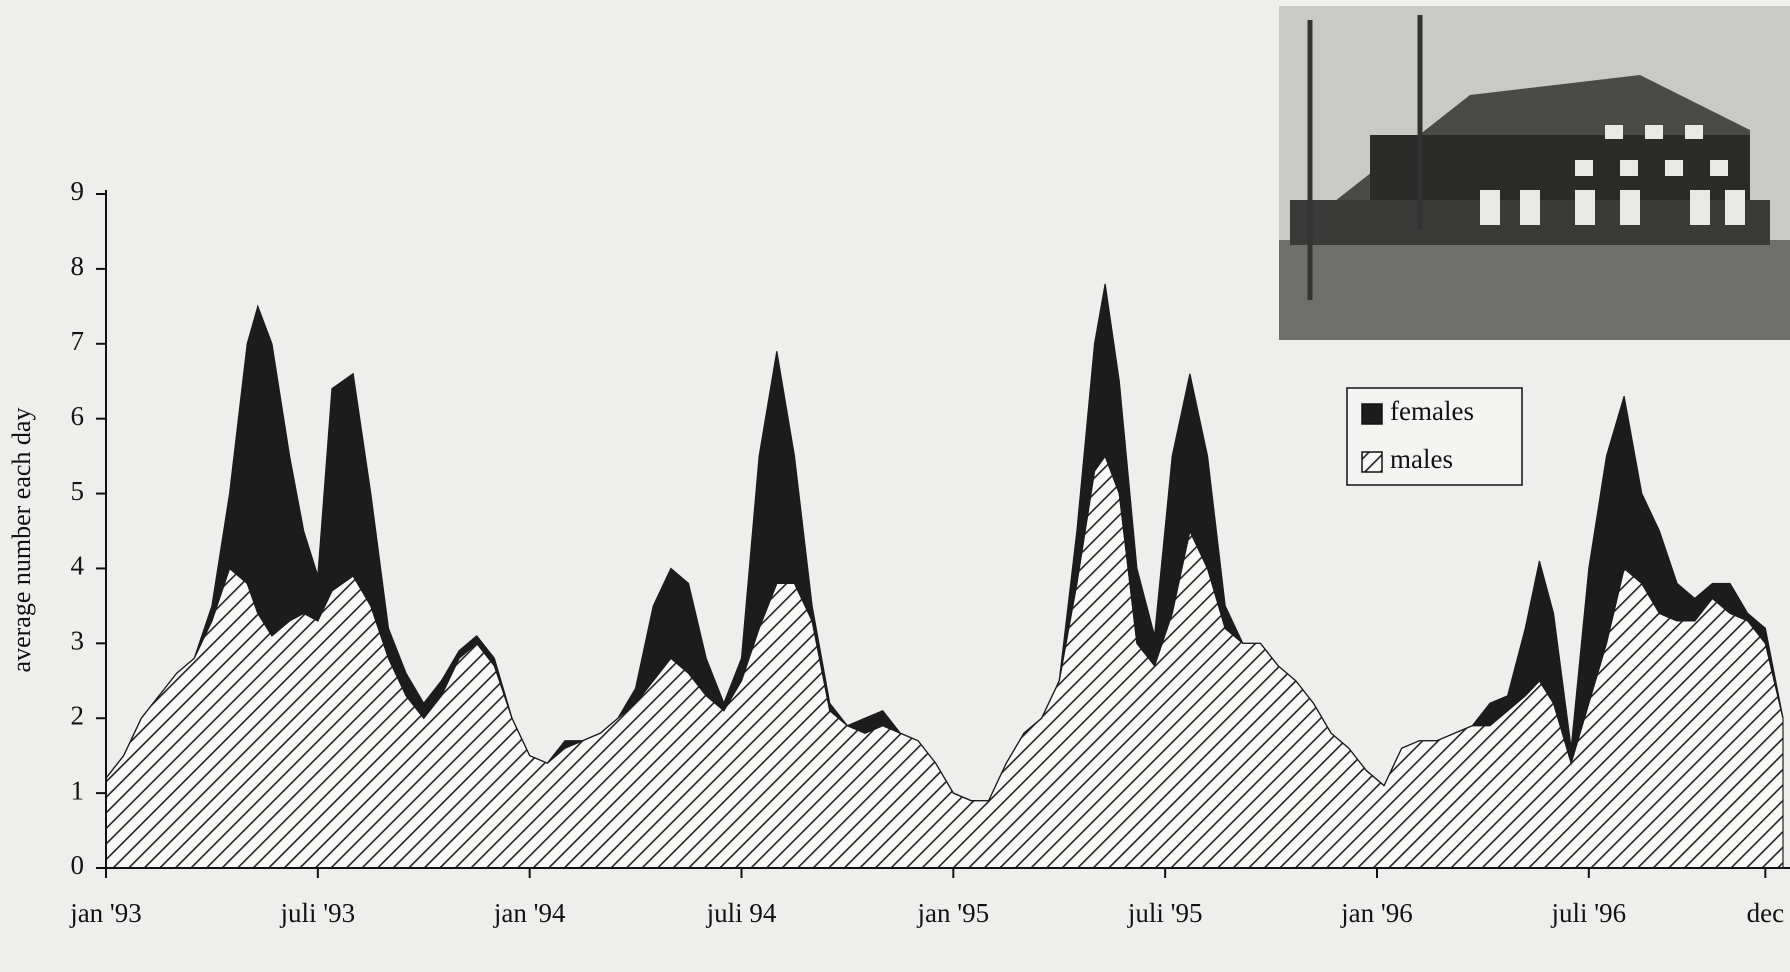 The width and height of the screenshot is (1790, 972). Describe the element at coordinates (1534, 173) in the screenshot. I see `photo` at that location.